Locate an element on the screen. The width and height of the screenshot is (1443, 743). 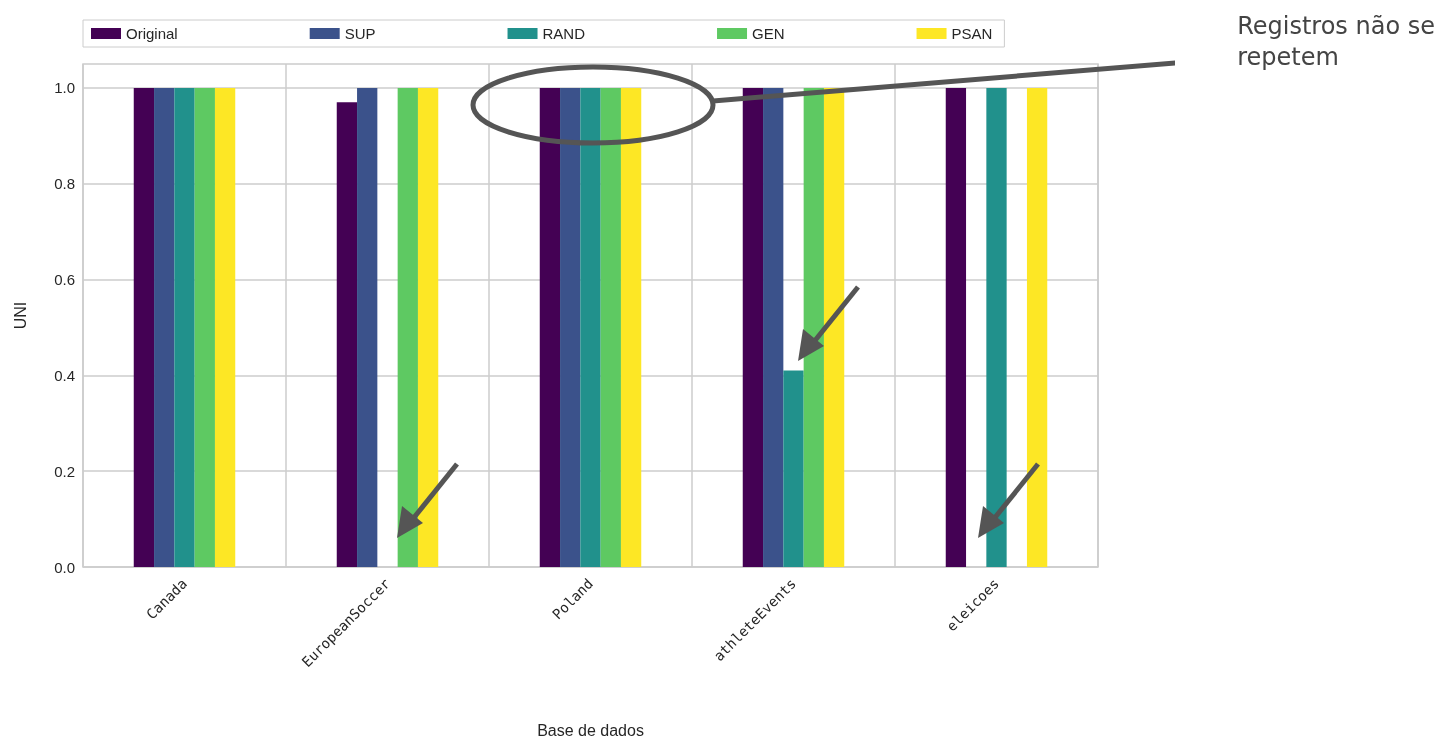
legend-label: RAND is located at coordinates (564, 33).